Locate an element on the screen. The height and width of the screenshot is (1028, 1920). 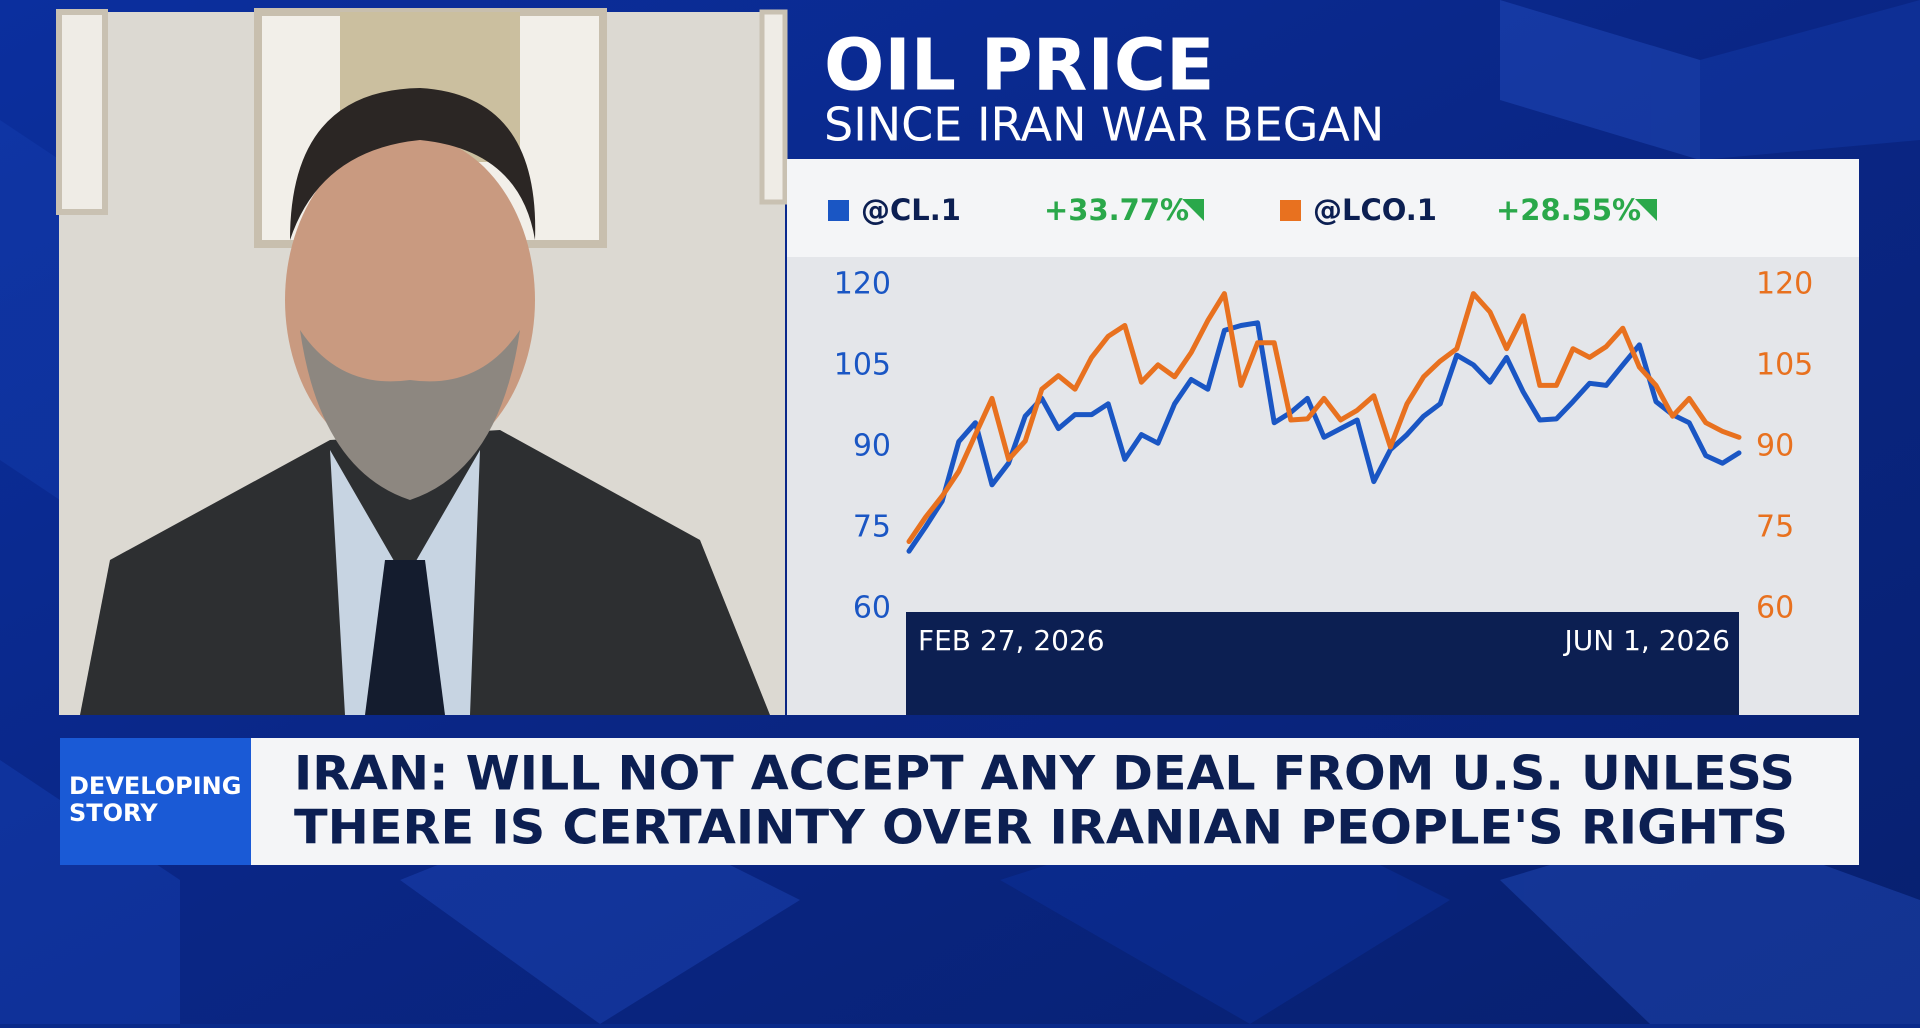
legend-strip is located at coordinates (1323, 208).